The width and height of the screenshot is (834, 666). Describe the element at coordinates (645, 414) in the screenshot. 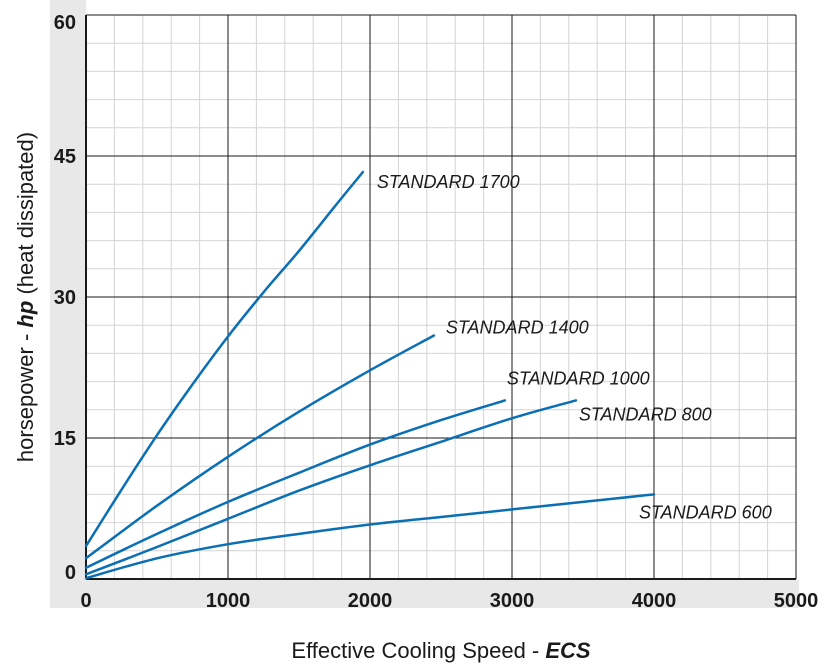

I see `series-label: STANDARD 800` at that location.